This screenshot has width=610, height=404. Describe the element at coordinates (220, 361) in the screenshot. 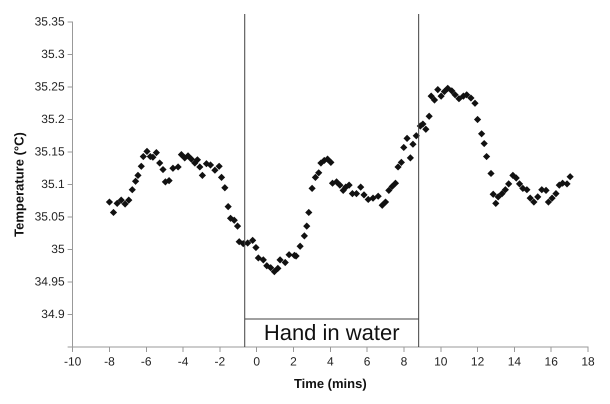

I see `x-tick-label: -2` at that location.